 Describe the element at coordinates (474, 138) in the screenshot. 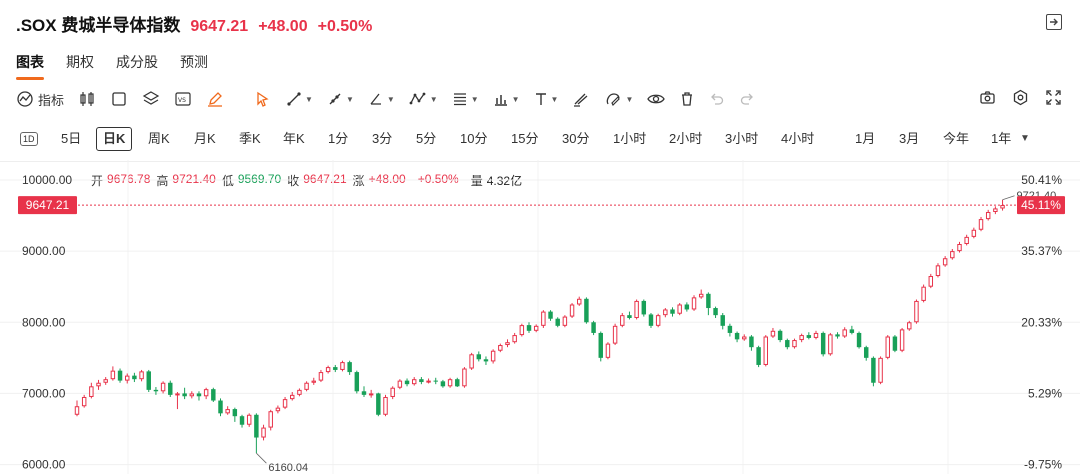

I see `period-10min: 10分` at that location.